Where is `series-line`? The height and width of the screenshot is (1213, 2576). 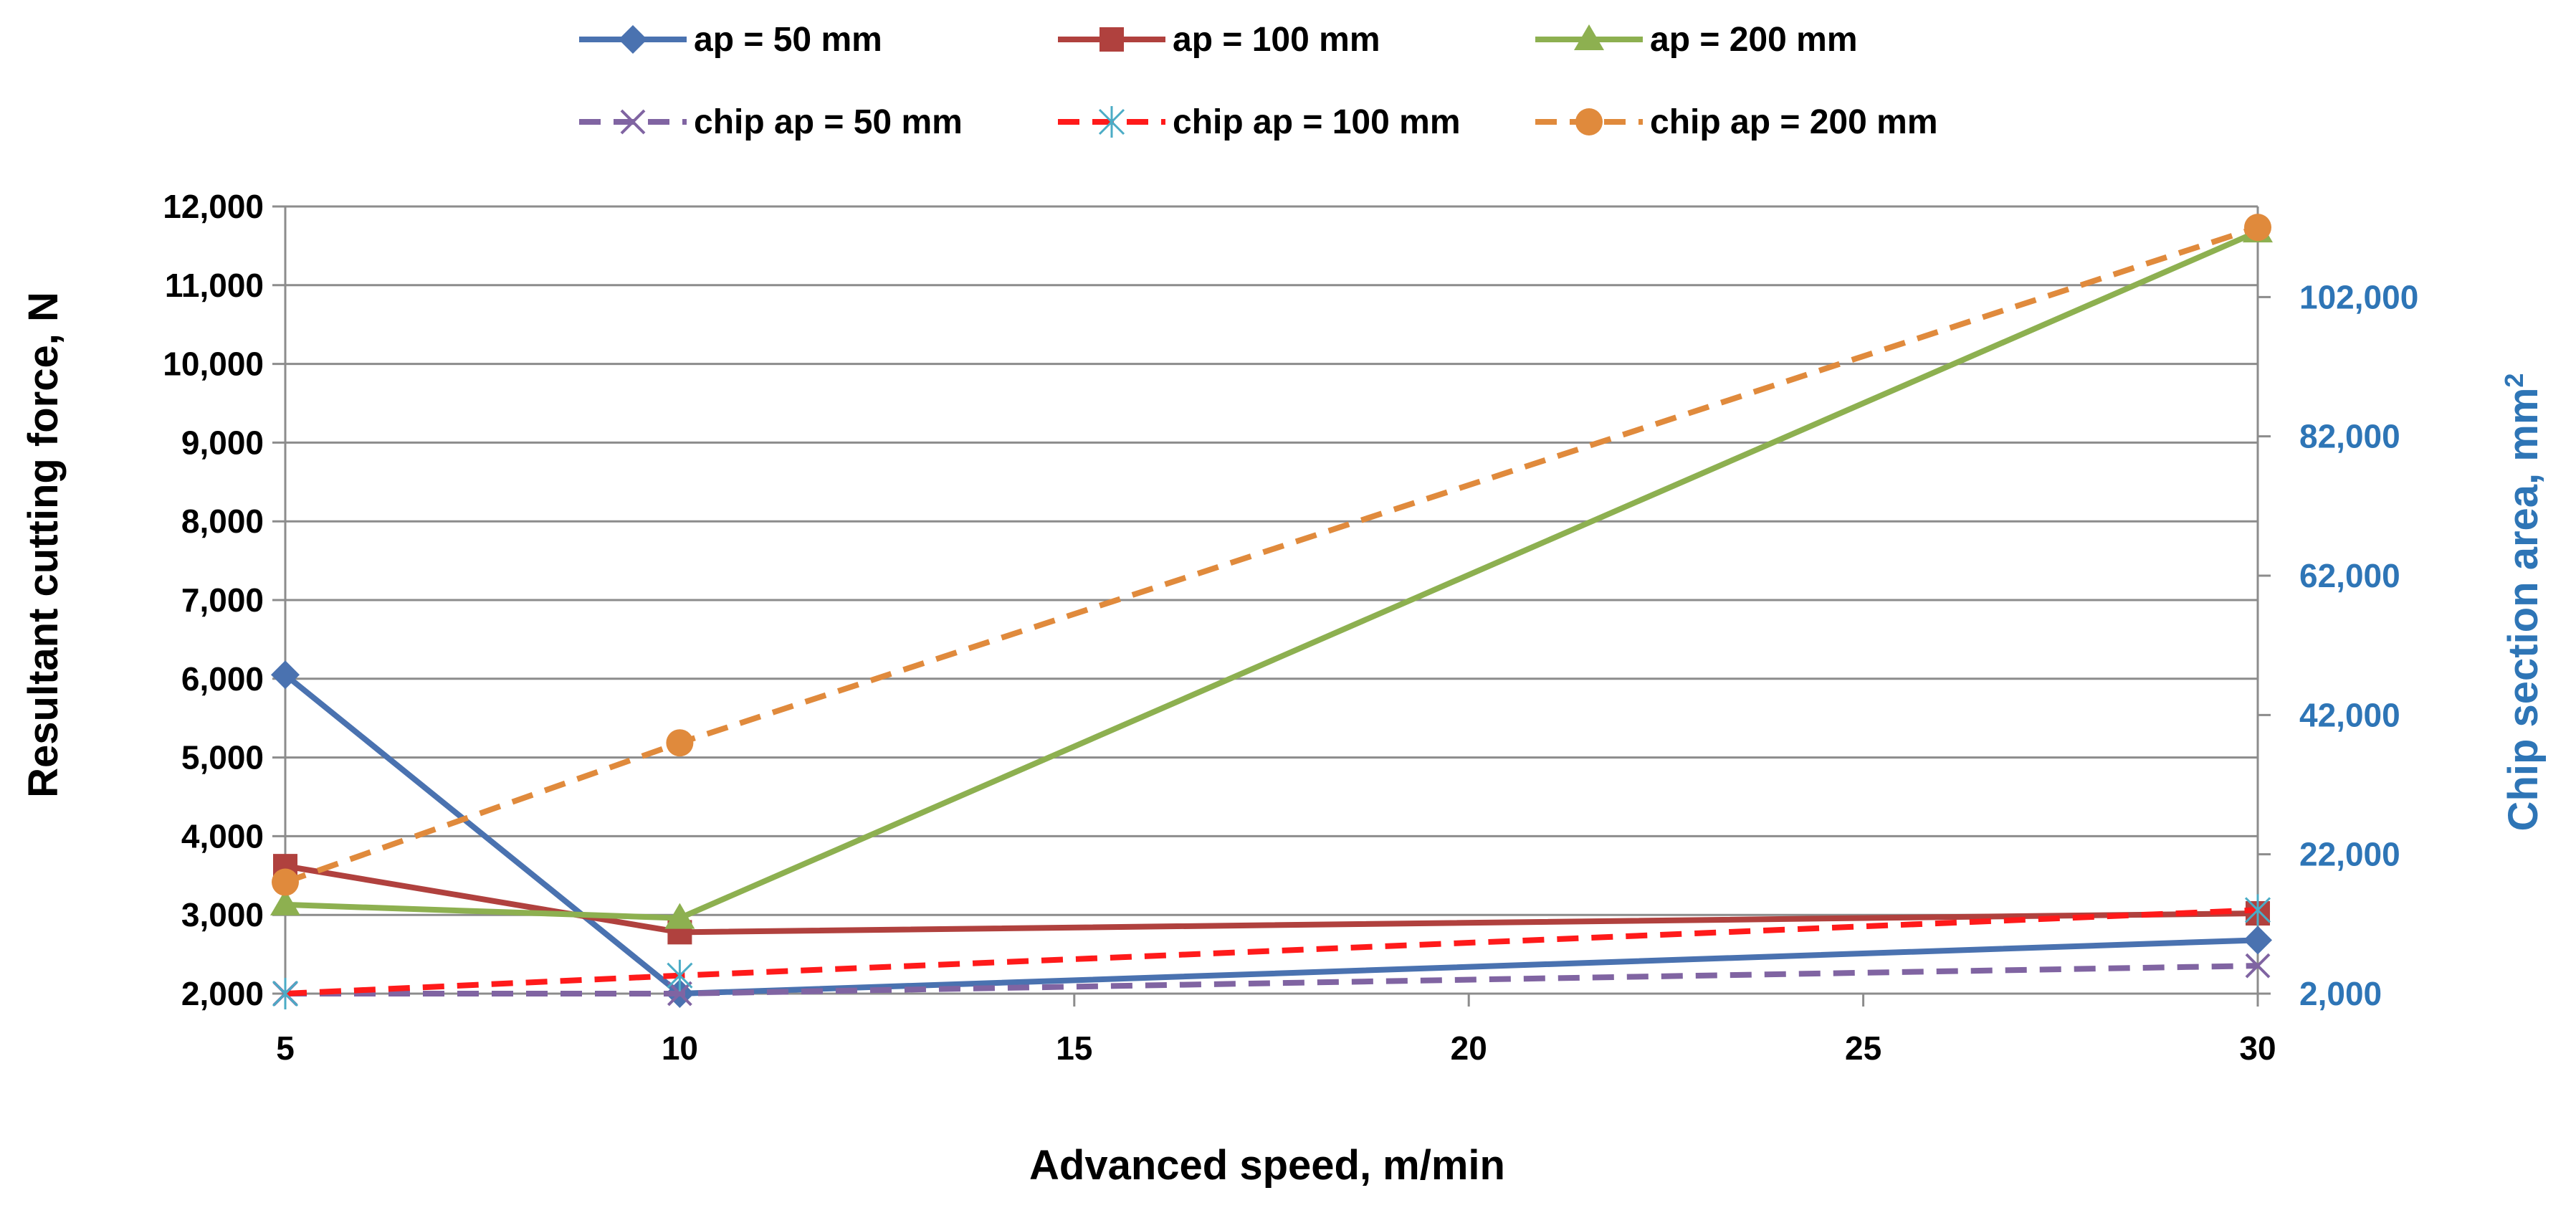
series-line is located at coordinates (1271, 899).